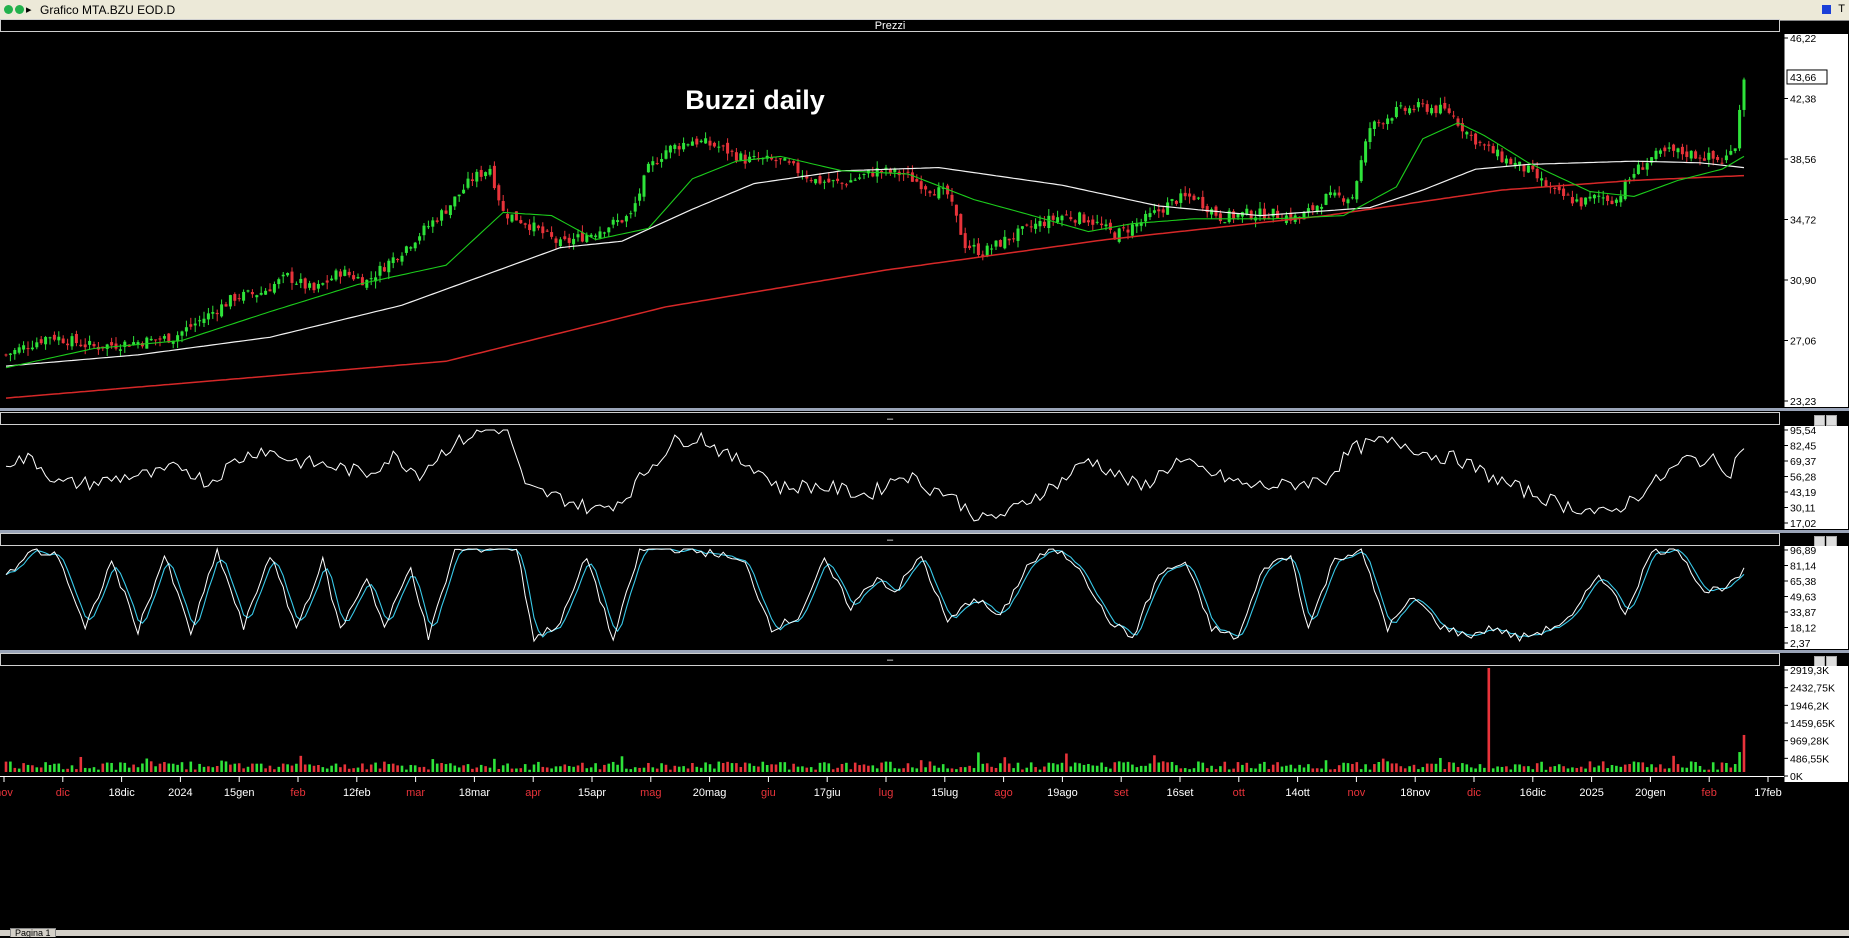 The image size is (1849, 938). I want to click on page-tab: Pagina 1, so click(33, 933).